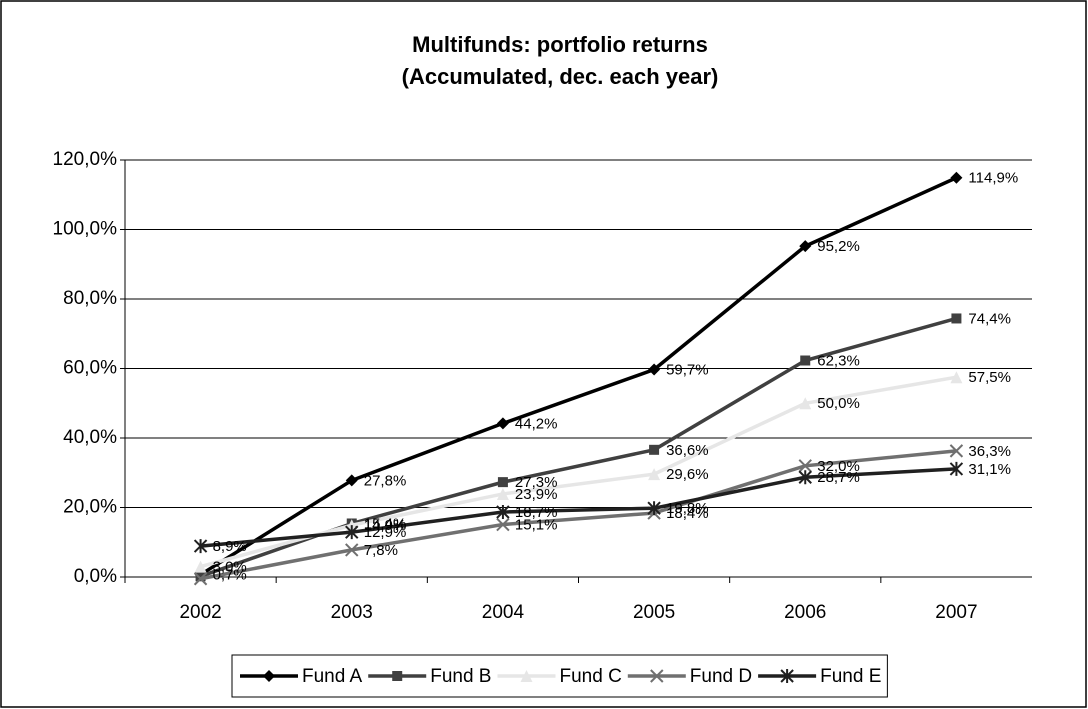  Describe the element at coordinates (385, 480) in the screenshot. I see `data-label: 27,8%` at that location.